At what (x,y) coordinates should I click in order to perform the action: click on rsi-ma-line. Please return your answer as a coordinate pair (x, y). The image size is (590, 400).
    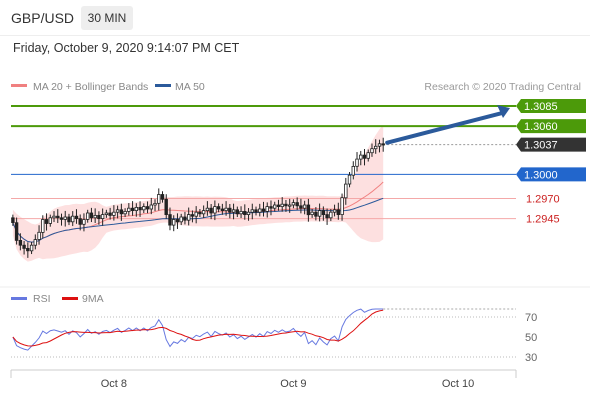
    Looking at the image, I should click on (198, 328).